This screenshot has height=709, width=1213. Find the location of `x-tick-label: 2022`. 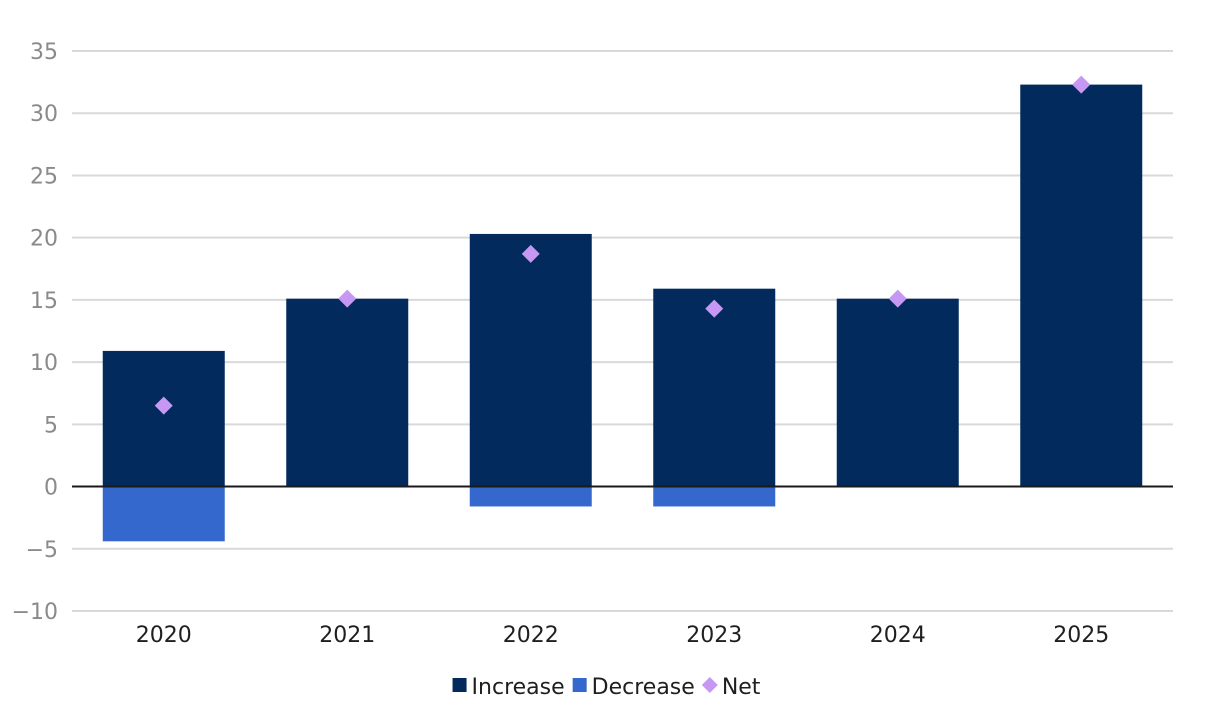

x-tick-label: 2022 is located at coordinates (531, 635).